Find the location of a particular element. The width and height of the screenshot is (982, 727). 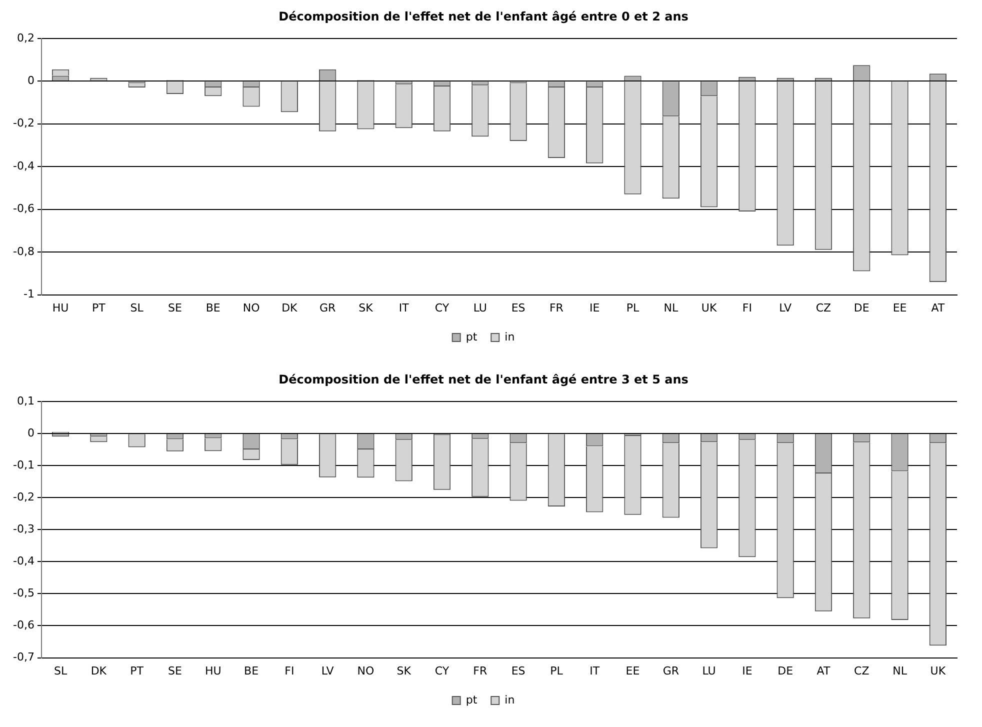

chart-title: Décomposition de l'effet net de l'enfant âgé entre 0 et 2 ans is located at coordinates (483, 16).